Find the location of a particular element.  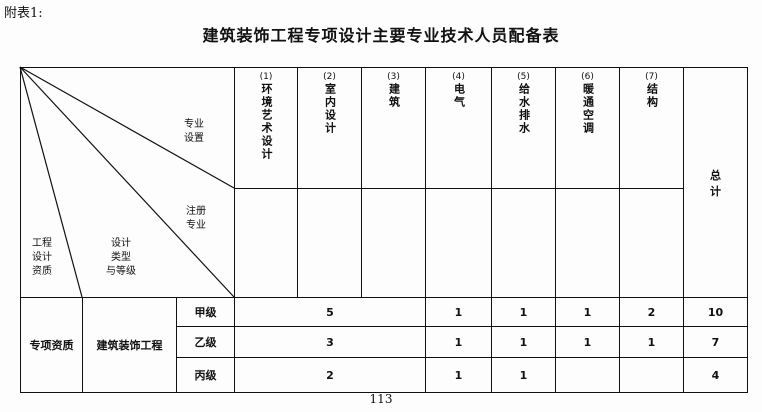

column-label: 室内设计 is located at coordinates (330, 109).